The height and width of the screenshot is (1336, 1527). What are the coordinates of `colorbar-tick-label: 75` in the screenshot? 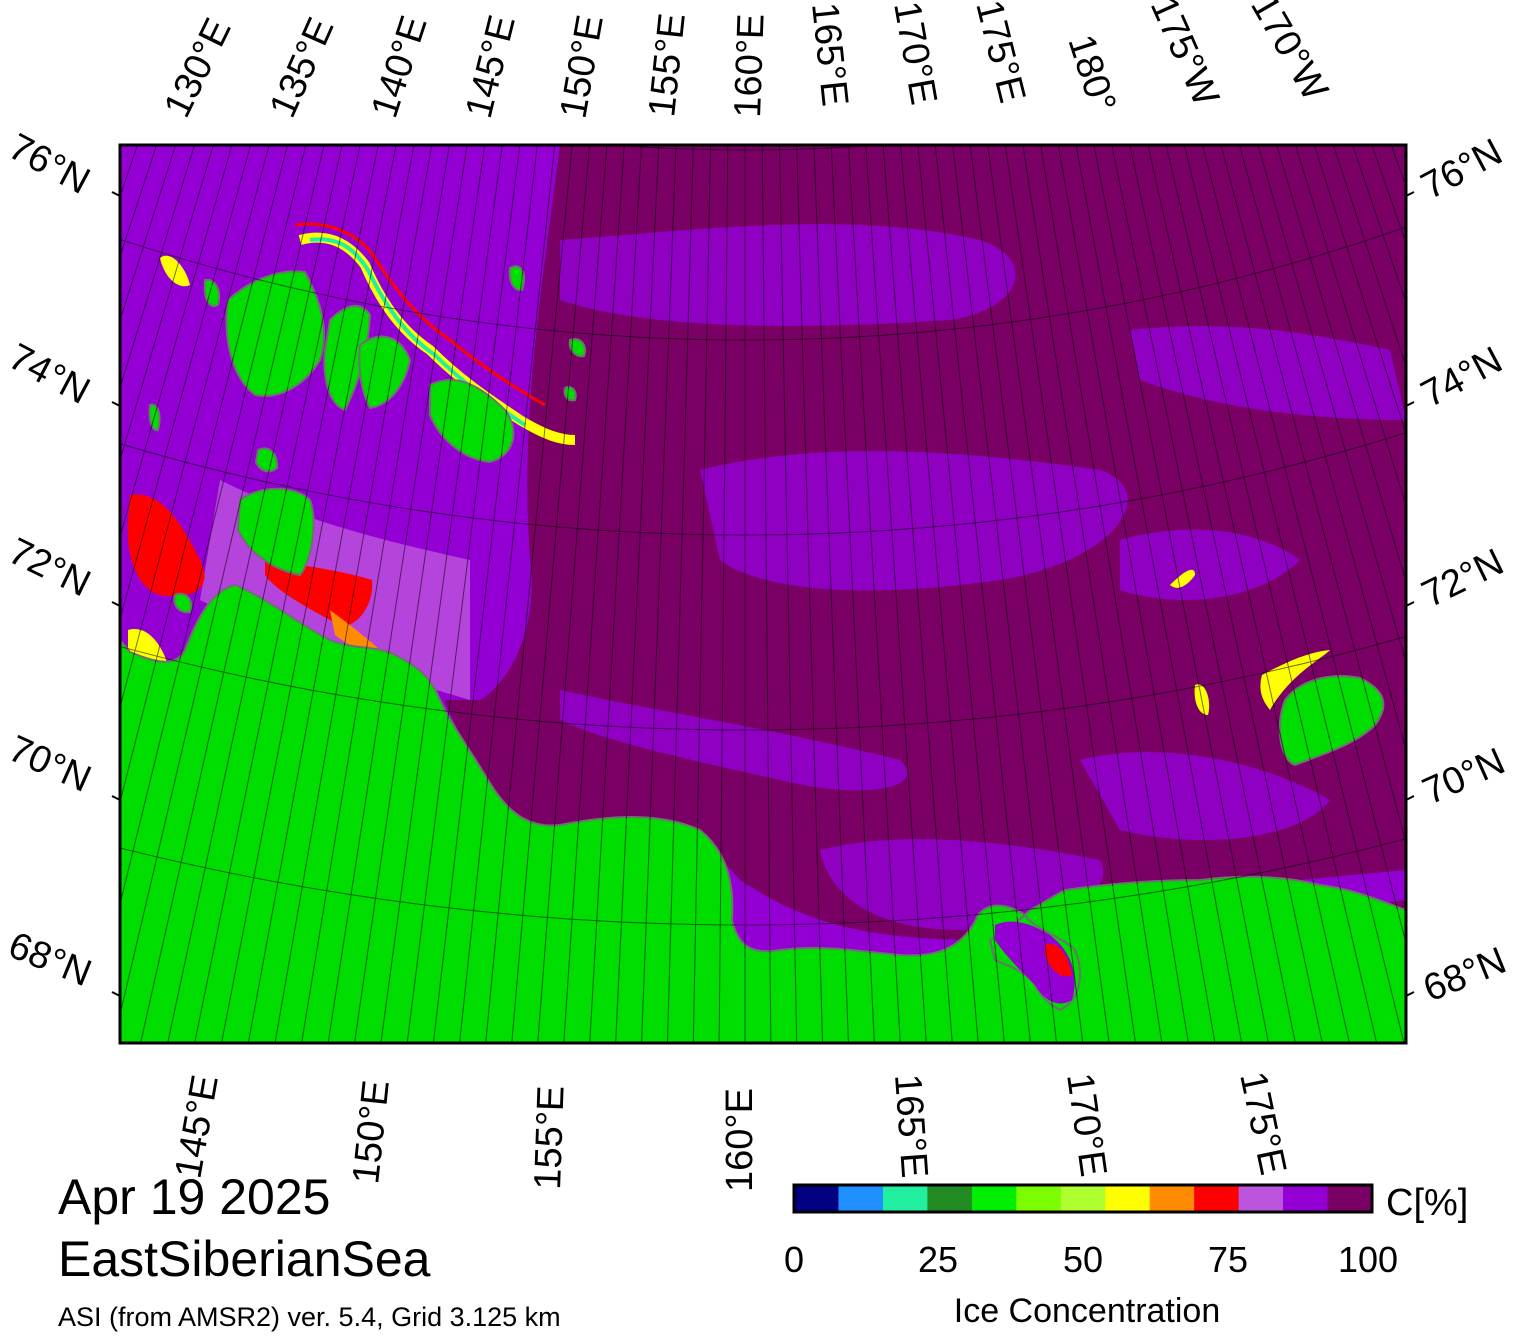 It's located at (1228, 1259).